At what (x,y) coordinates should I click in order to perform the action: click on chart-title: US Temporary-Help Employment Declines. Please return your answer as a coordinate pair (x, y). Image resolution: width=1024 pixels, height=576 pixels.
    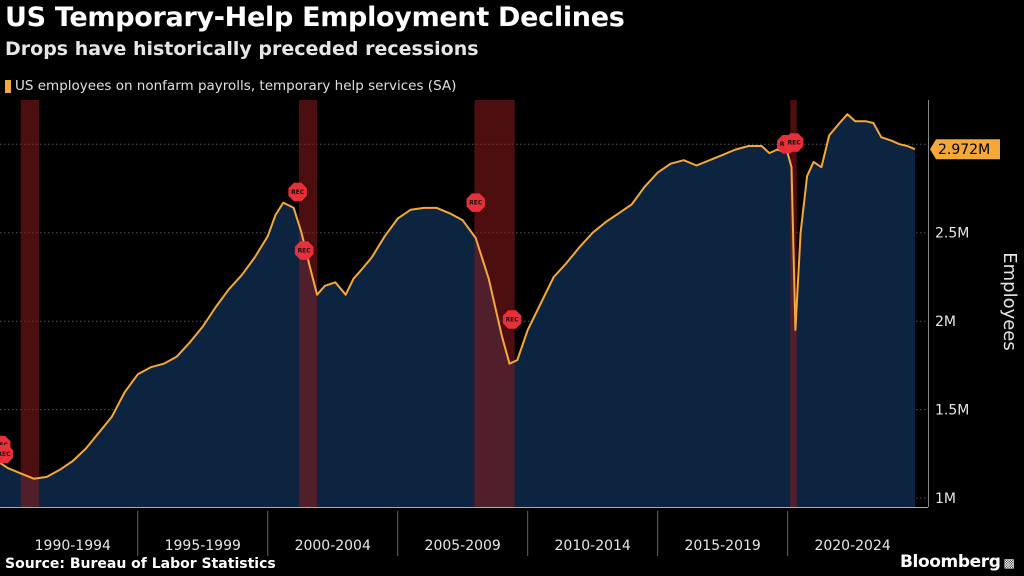
    Looking at the image, I should click on (315, 17).